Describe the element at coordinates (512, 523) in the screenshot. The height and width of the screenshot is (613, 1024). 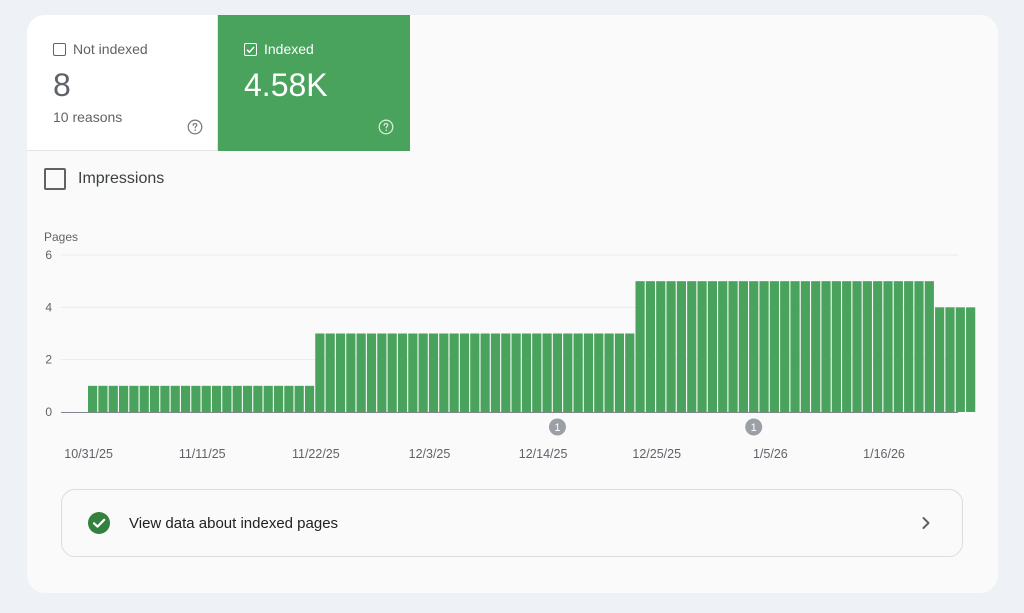
I see `view-indexed-pages-row: View data about indexed pages` at that location.